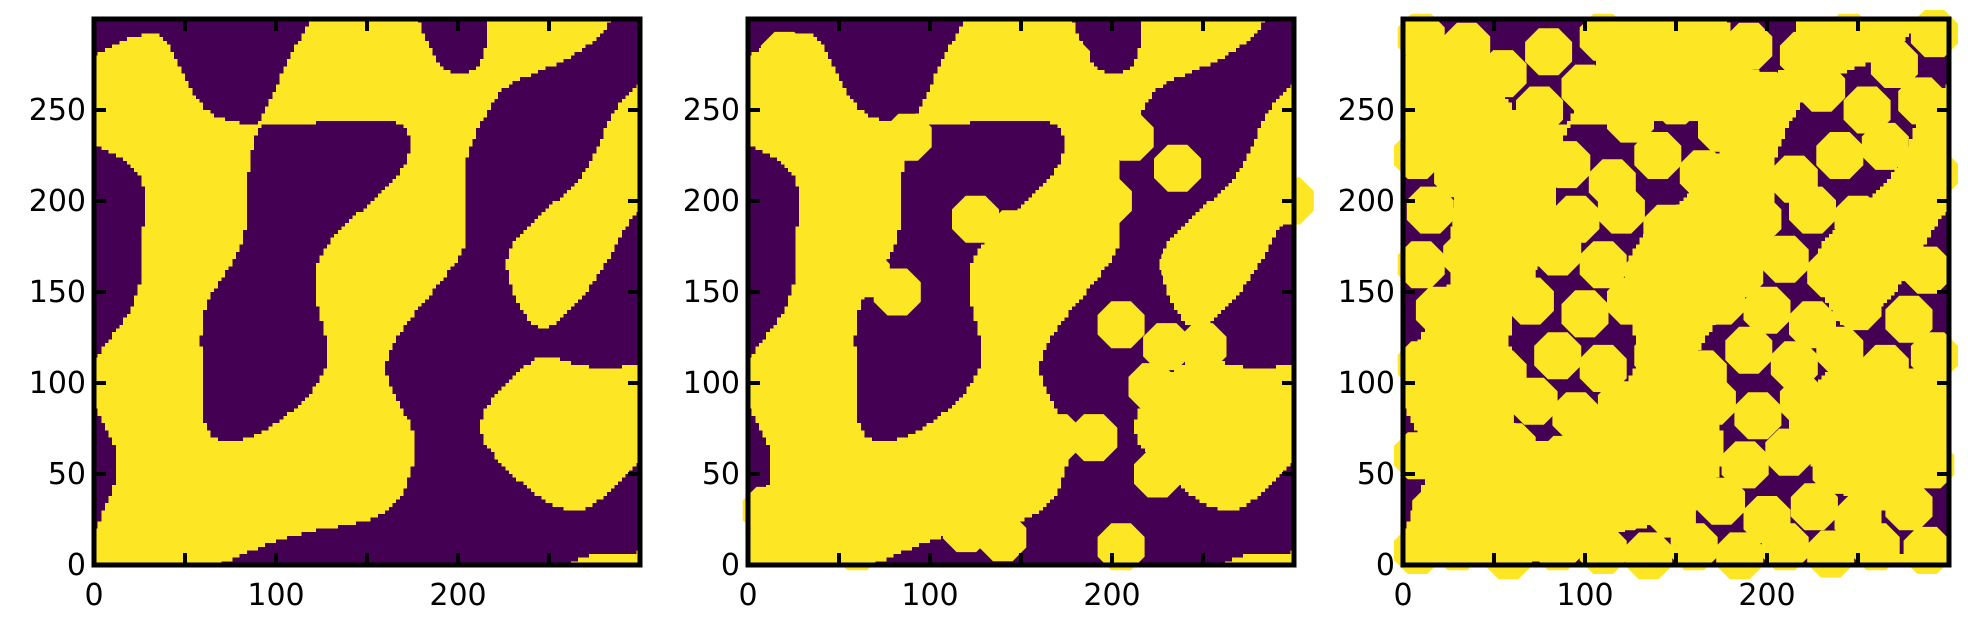 Image resolution: width=1968 pixels, height=627 pixels. Describe the element at coordinates (457, 595) in the screenshot. I see `x-tick-label: 200` at that location.